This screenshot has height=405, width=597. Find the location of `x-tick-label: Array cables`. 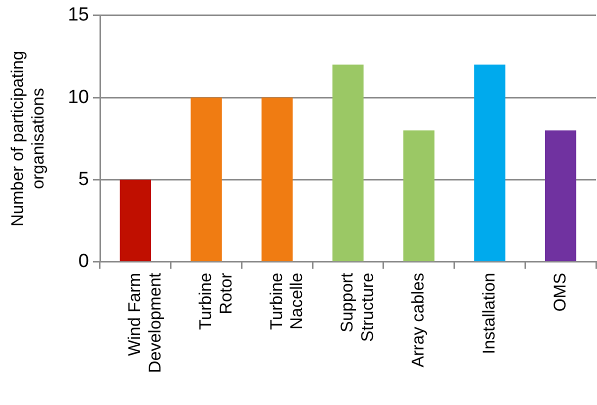

x-tick-label: Array cables is located at coordinates (418, 320).